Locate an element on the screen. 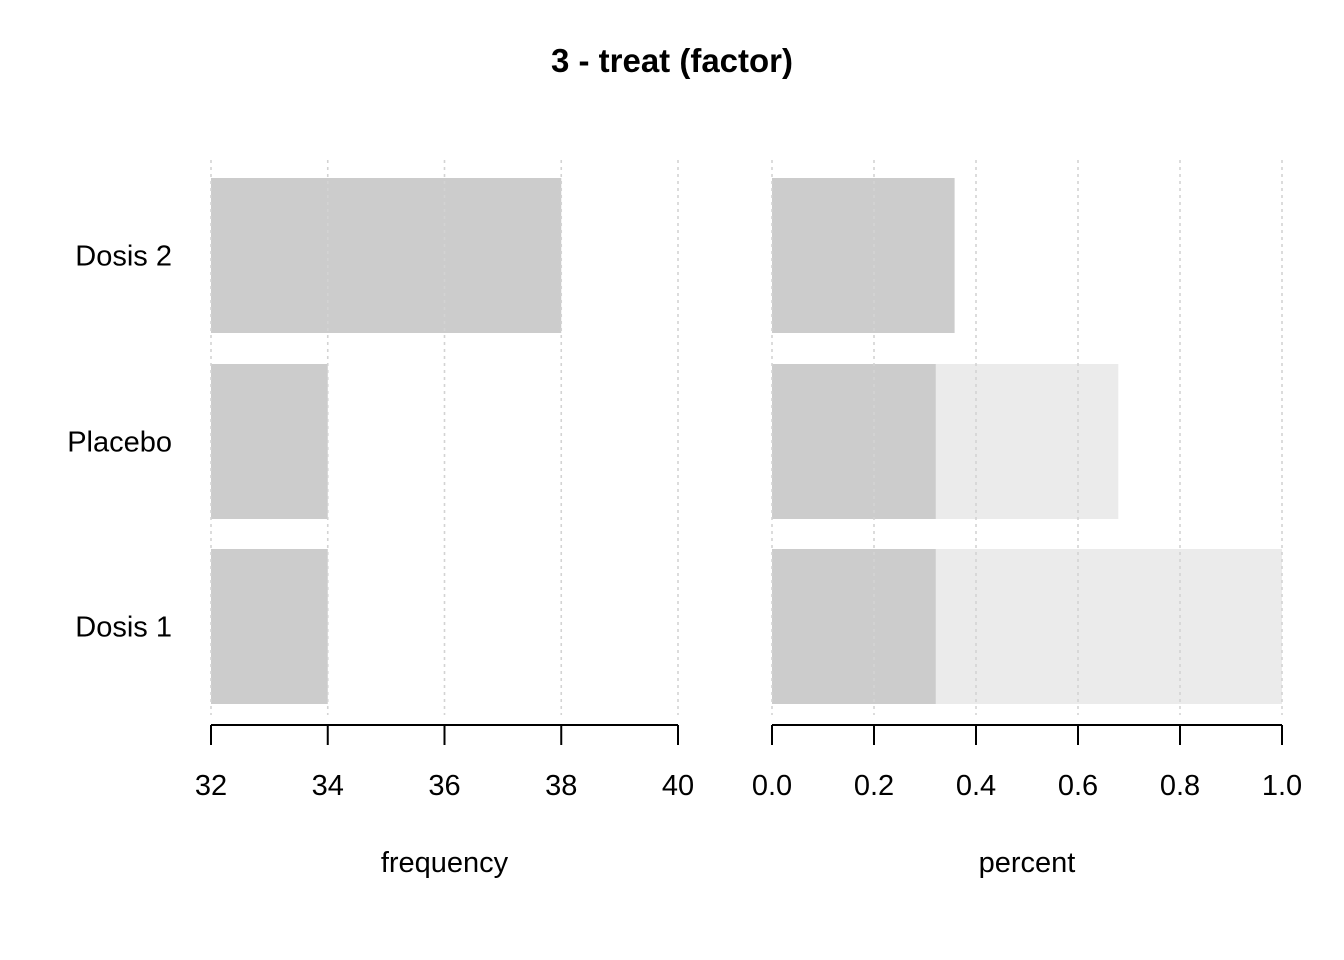 This screenshot has width=1344, height=960. x-tick-label: 0.8 is located at coordinates (1180, 786).